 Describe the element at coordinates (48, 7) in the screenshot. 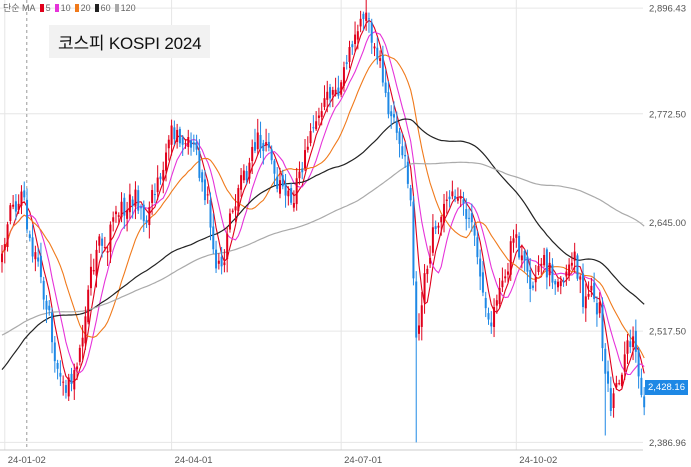

I see `legend-period-ma5: 5` at that location.